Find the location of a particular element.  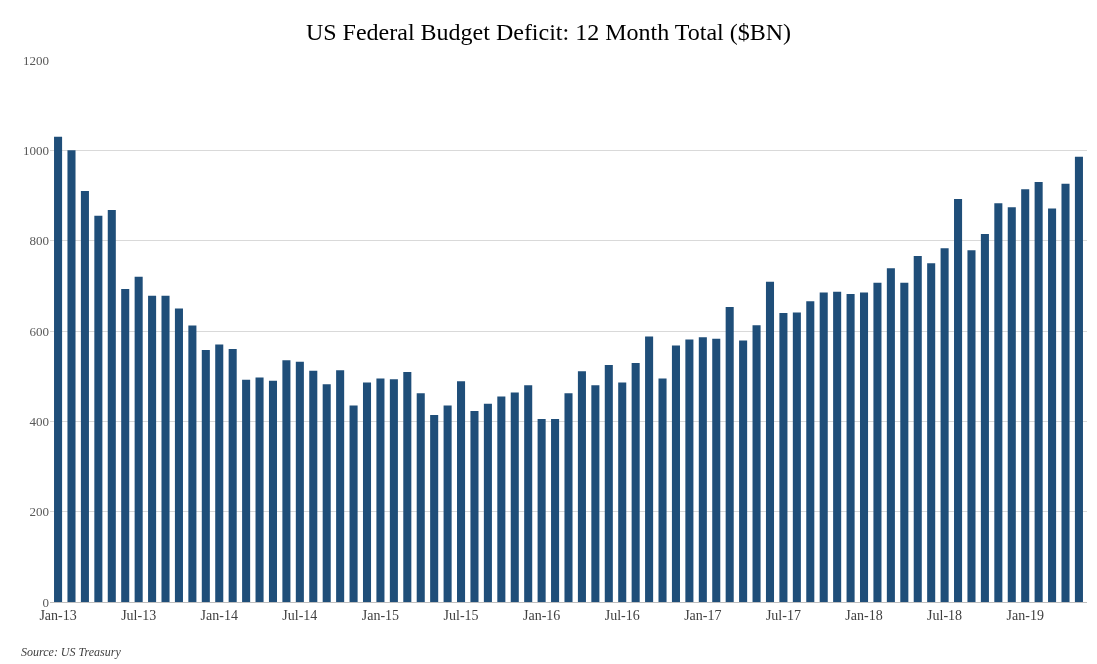

chart-title: US Federal Budget Deficit: 12 Month Total ($BN) is located at coordinates (548, 32).